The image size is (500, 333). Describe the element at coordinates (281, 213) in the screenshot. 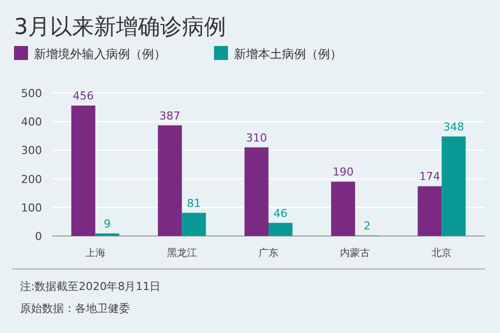

I see `data-label: 46` at that location.